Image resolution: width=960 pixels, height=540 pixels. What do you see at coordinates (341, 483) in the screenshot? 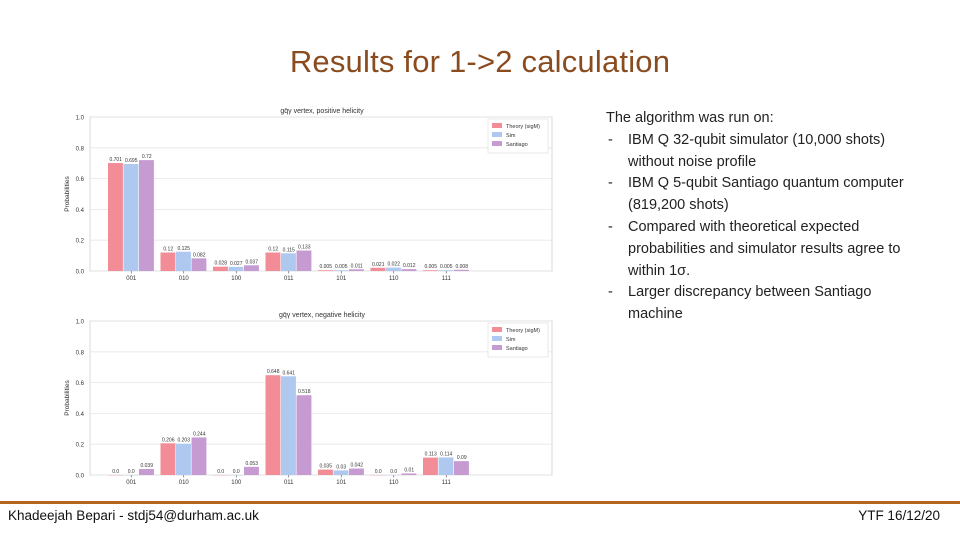
I see `x-tick-label: 101` at bounding box center [341, 483].